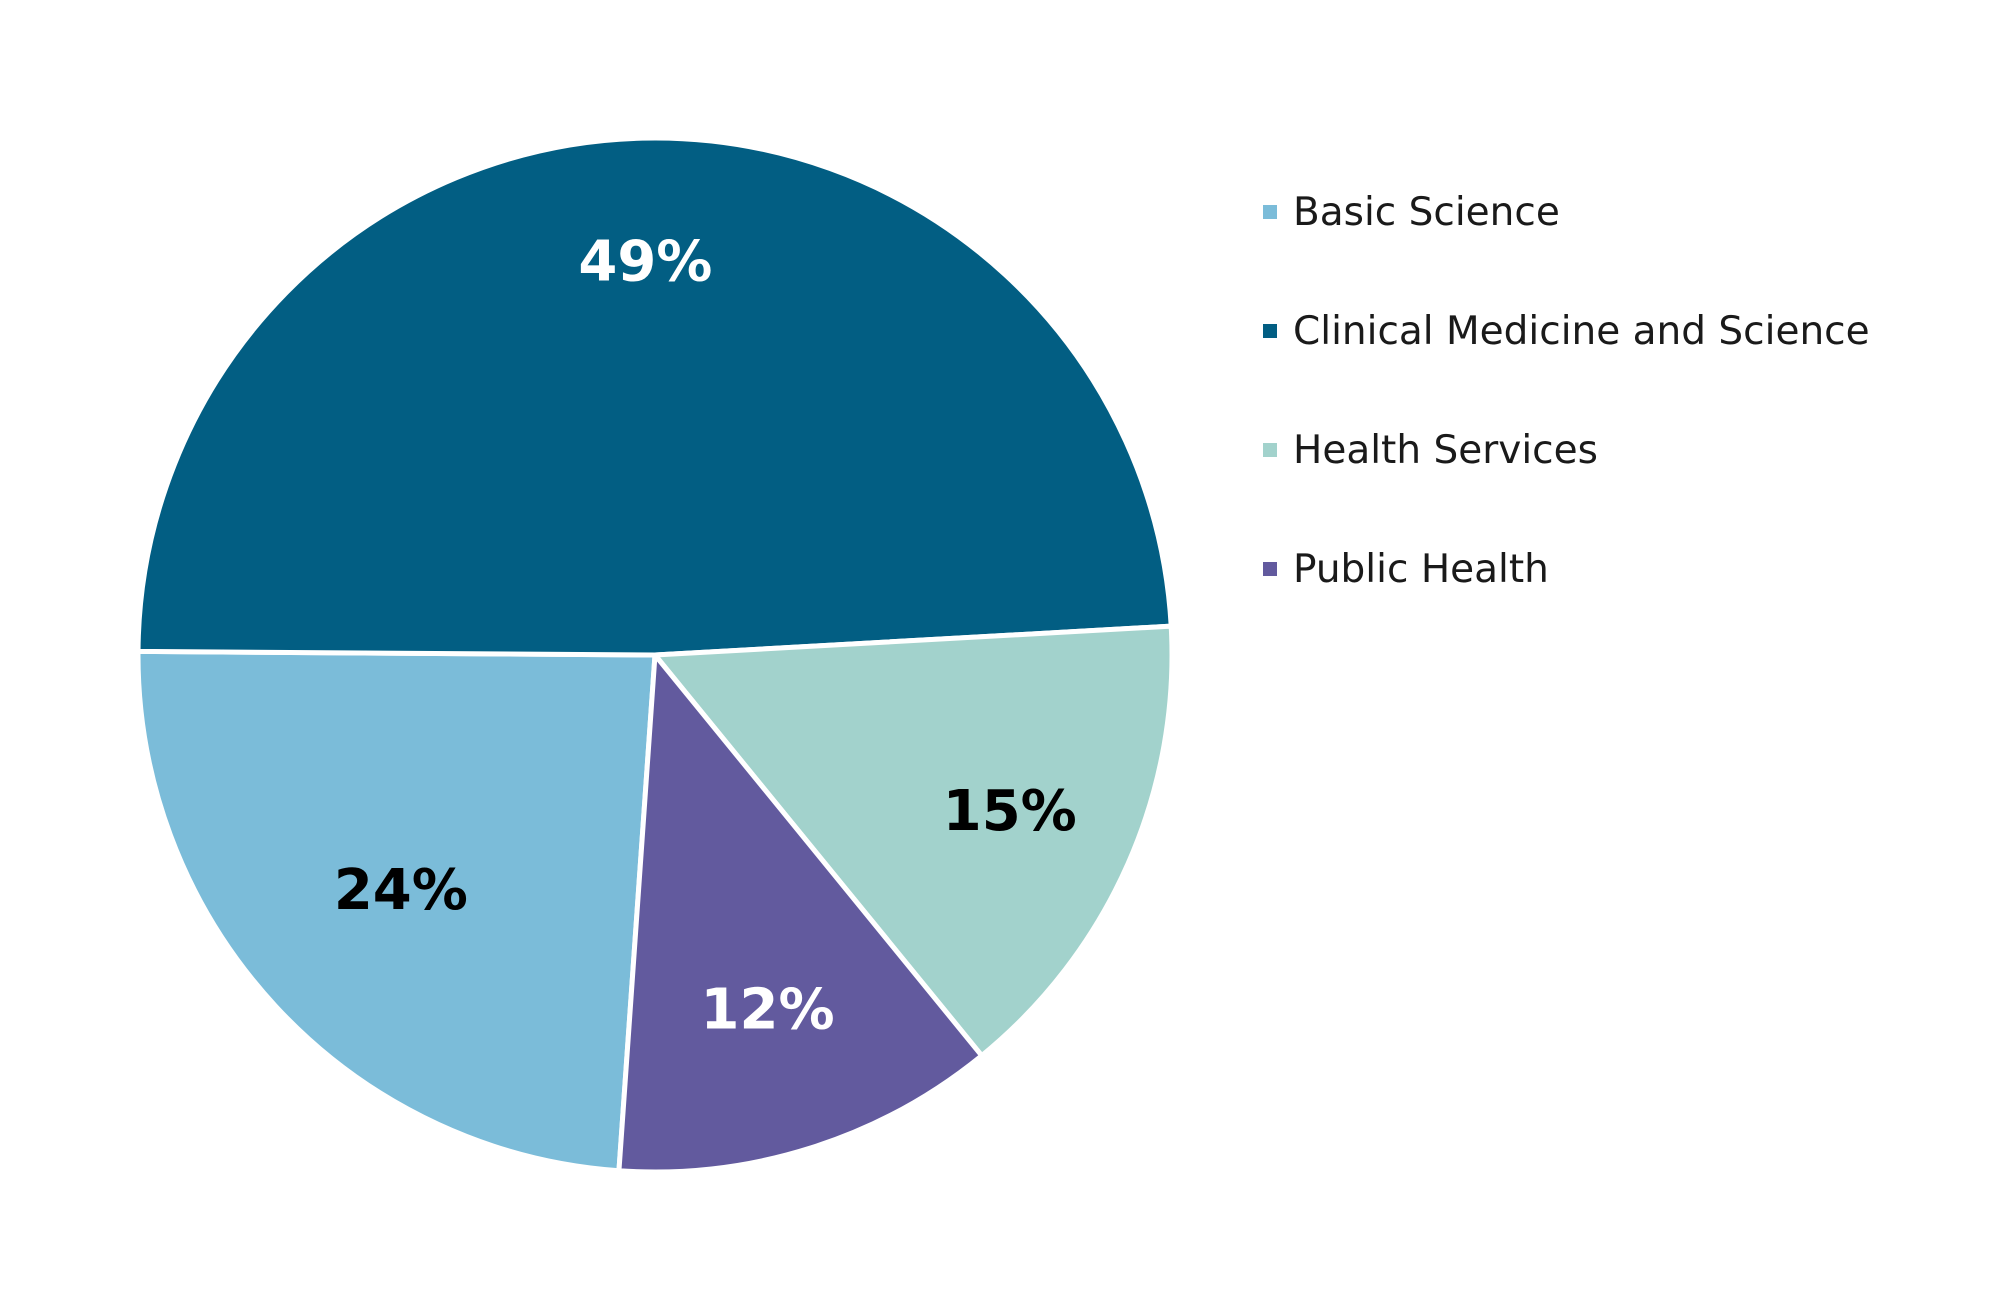 Image resolution: width=2008 pixels, height=1299 pixels. I want to click on legend-item-health-services: Health Services, so click(1566, 450).